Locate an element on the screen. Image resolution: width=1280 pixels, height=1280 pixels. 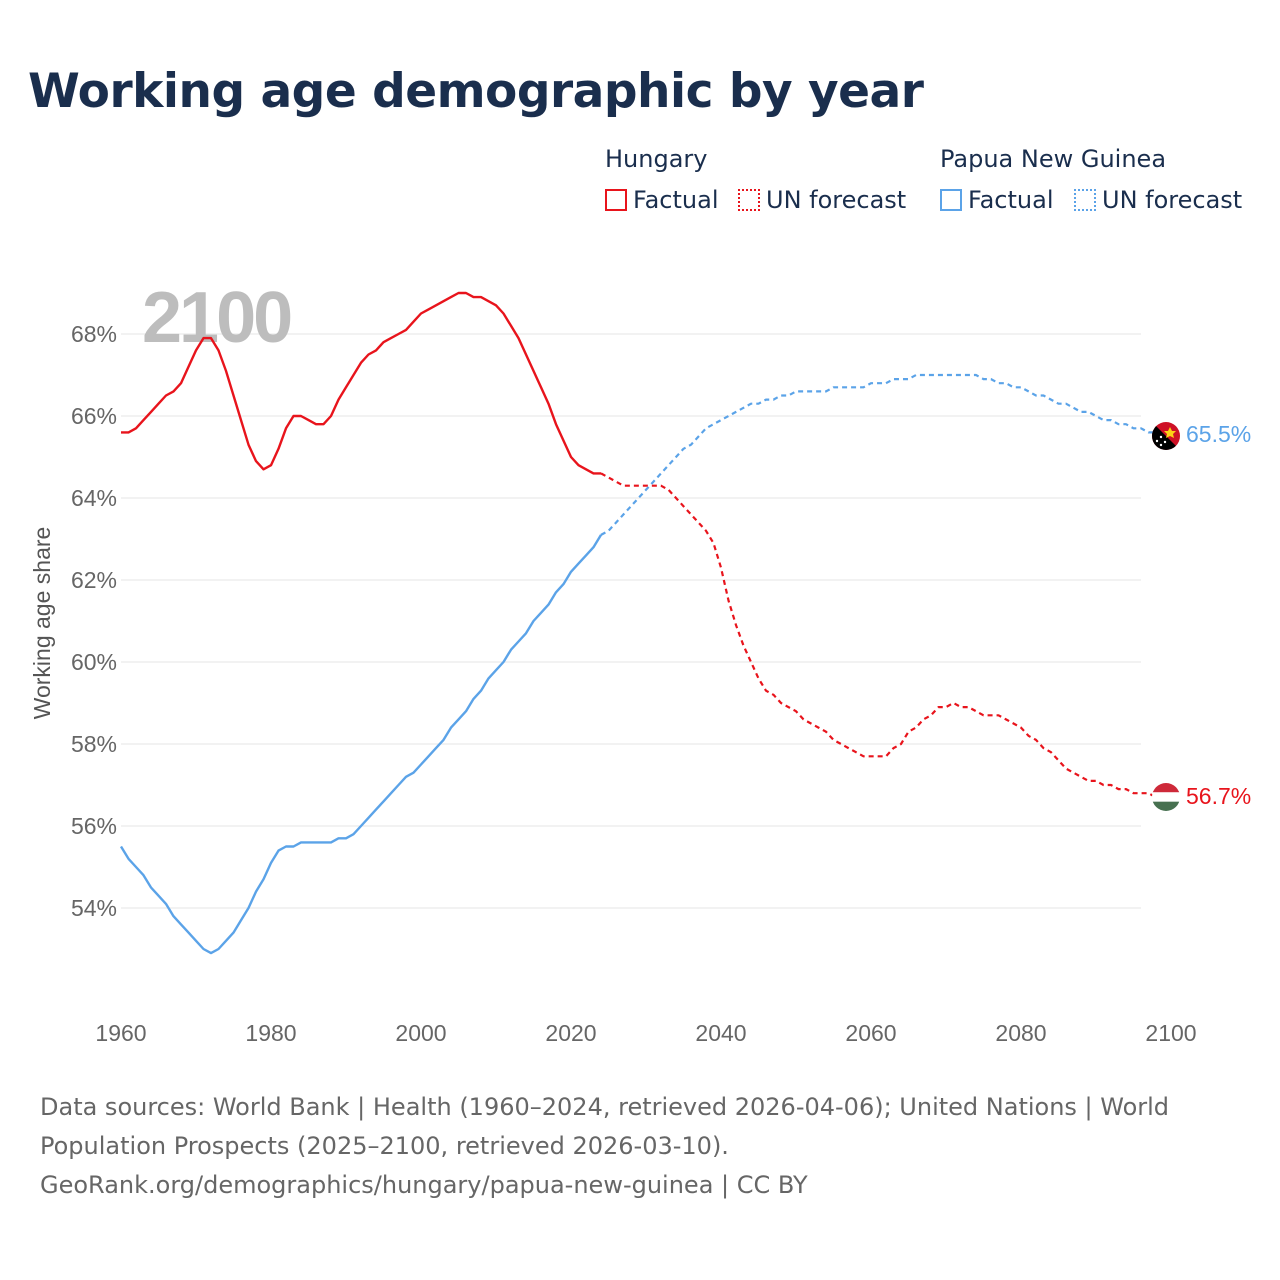
x-tick-label: 2080 is located at coordinates (1020, 1033).